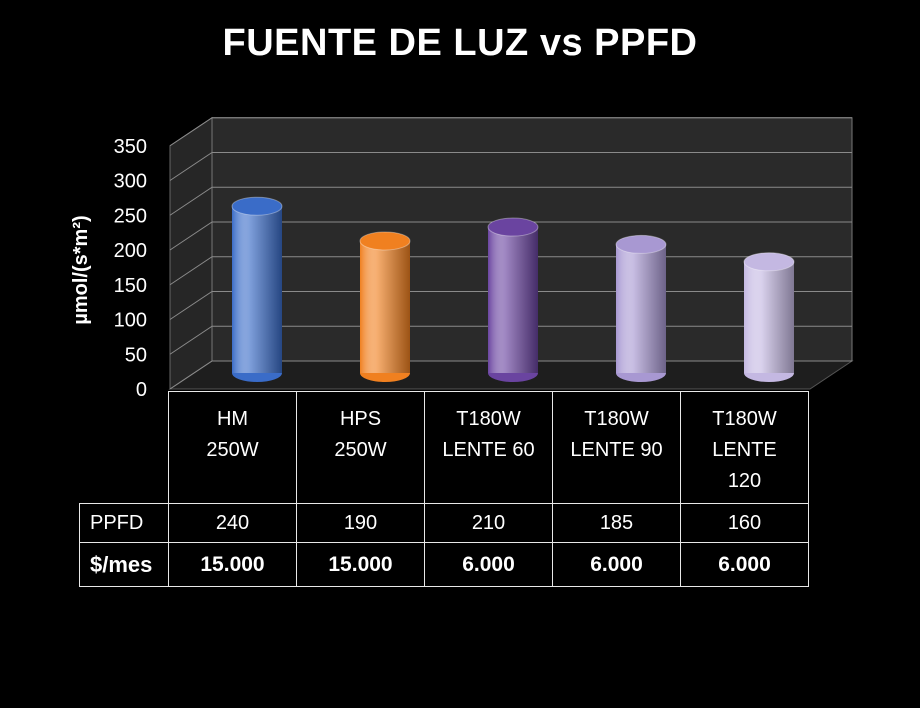 This screenshot has width=920, height=708. I want to click on table-row-cost: $/mes 15.000 15.000 6.000 6.000 6.000, so click(444, 564).